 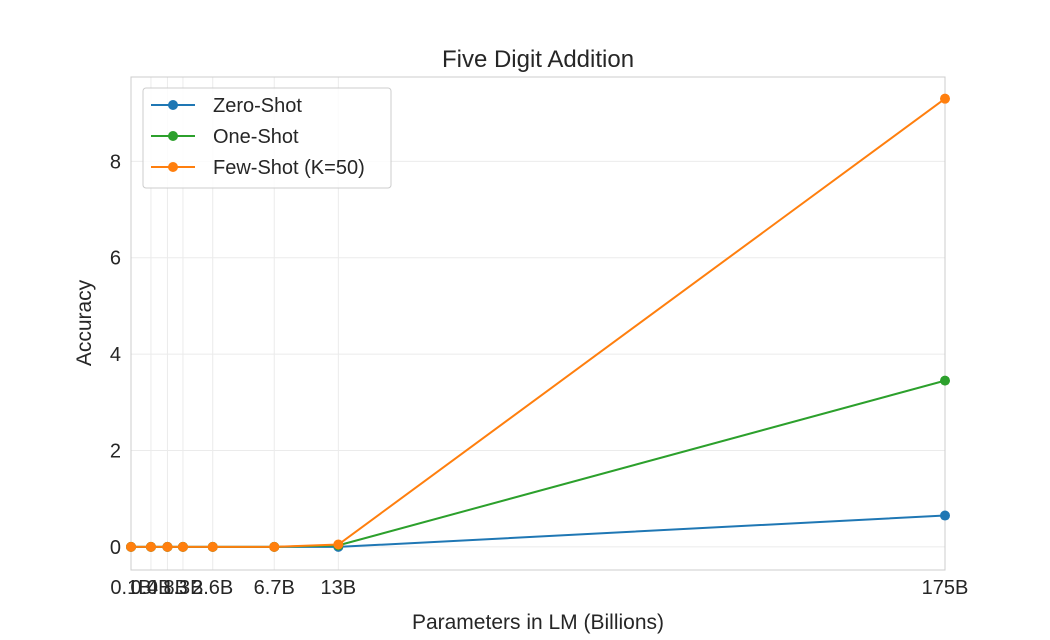 I want to click on legend: Zero-Shot One-Shot Few-Shot (K=50), so click(x=267, y=138).